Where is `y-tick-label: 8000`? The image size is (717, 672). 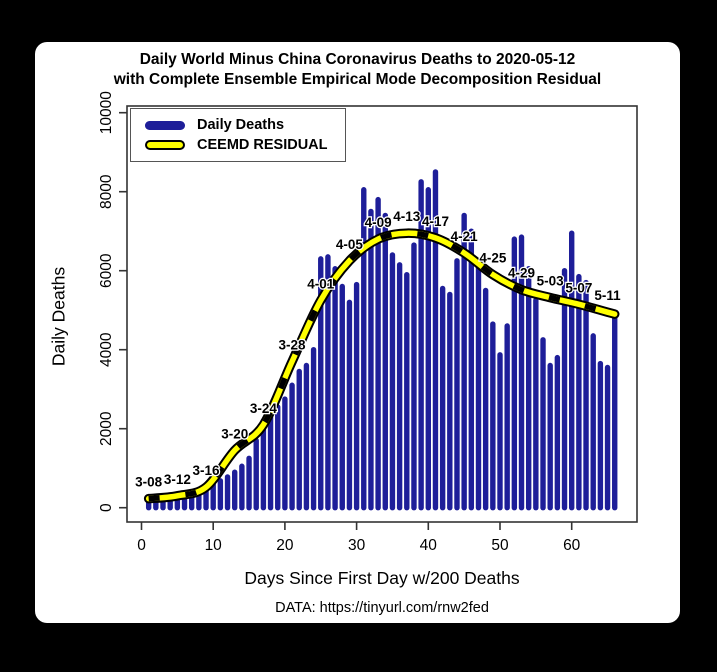 y-tick-label: 8000 is located at coordinates (106, 191).